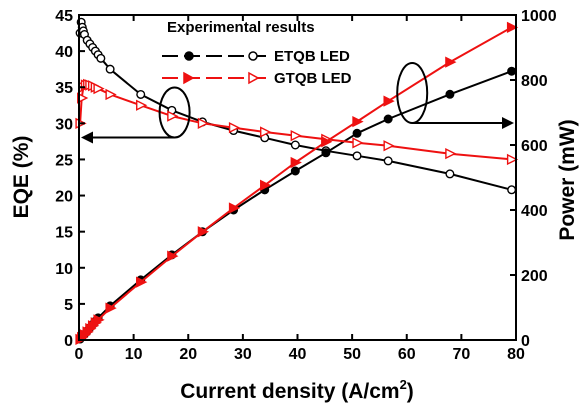  What do you see at coordinates (134, 354) in the screenshot?
I see `x-tick-label: 10` at bounding box center [134, 354].